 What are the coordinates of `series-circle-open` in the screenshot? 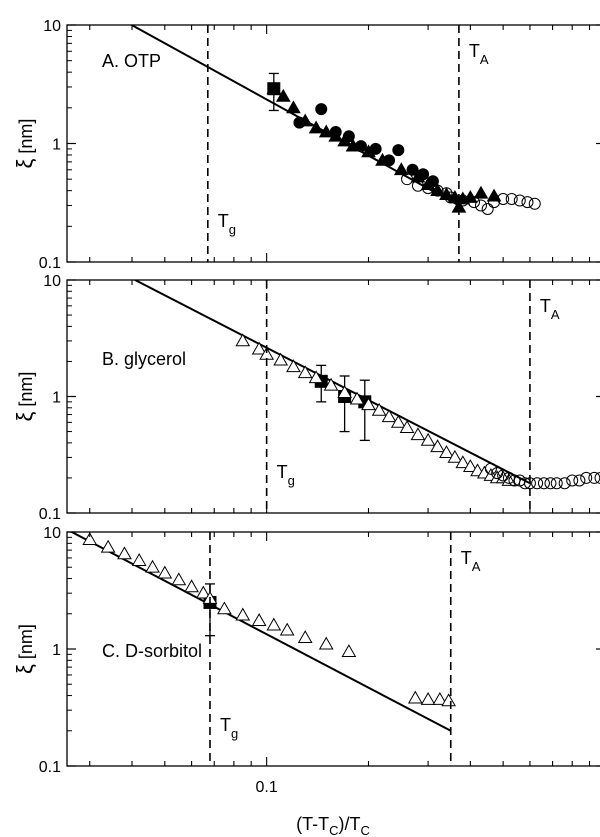 It's located at (471, 194).